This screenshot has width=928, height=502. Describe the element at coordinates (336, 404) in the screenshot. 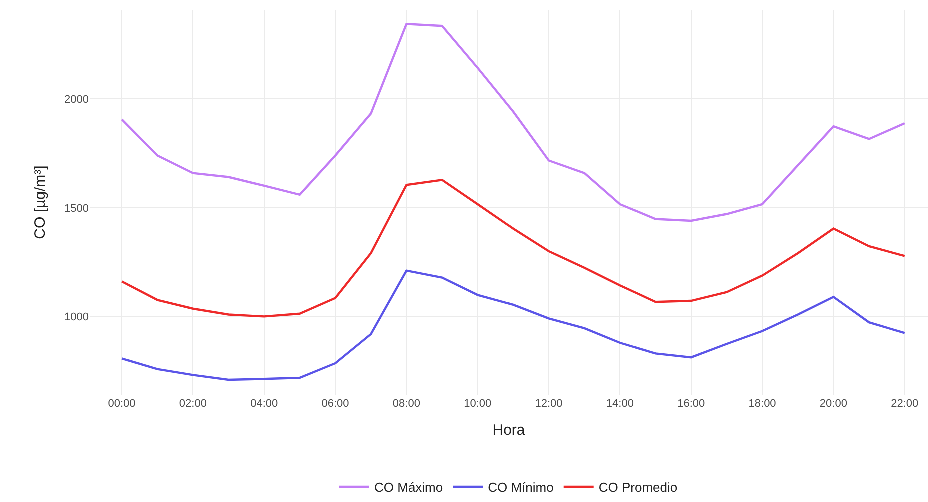

I see `x-tick-label: 06:00` at that location.